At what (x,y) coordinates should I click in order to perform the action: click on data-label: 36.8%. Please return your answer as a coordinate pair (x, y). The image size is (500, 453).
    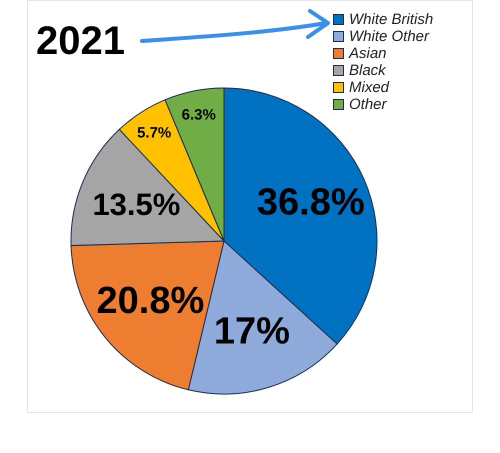
    Looking at the image, I should click on (310, 203).